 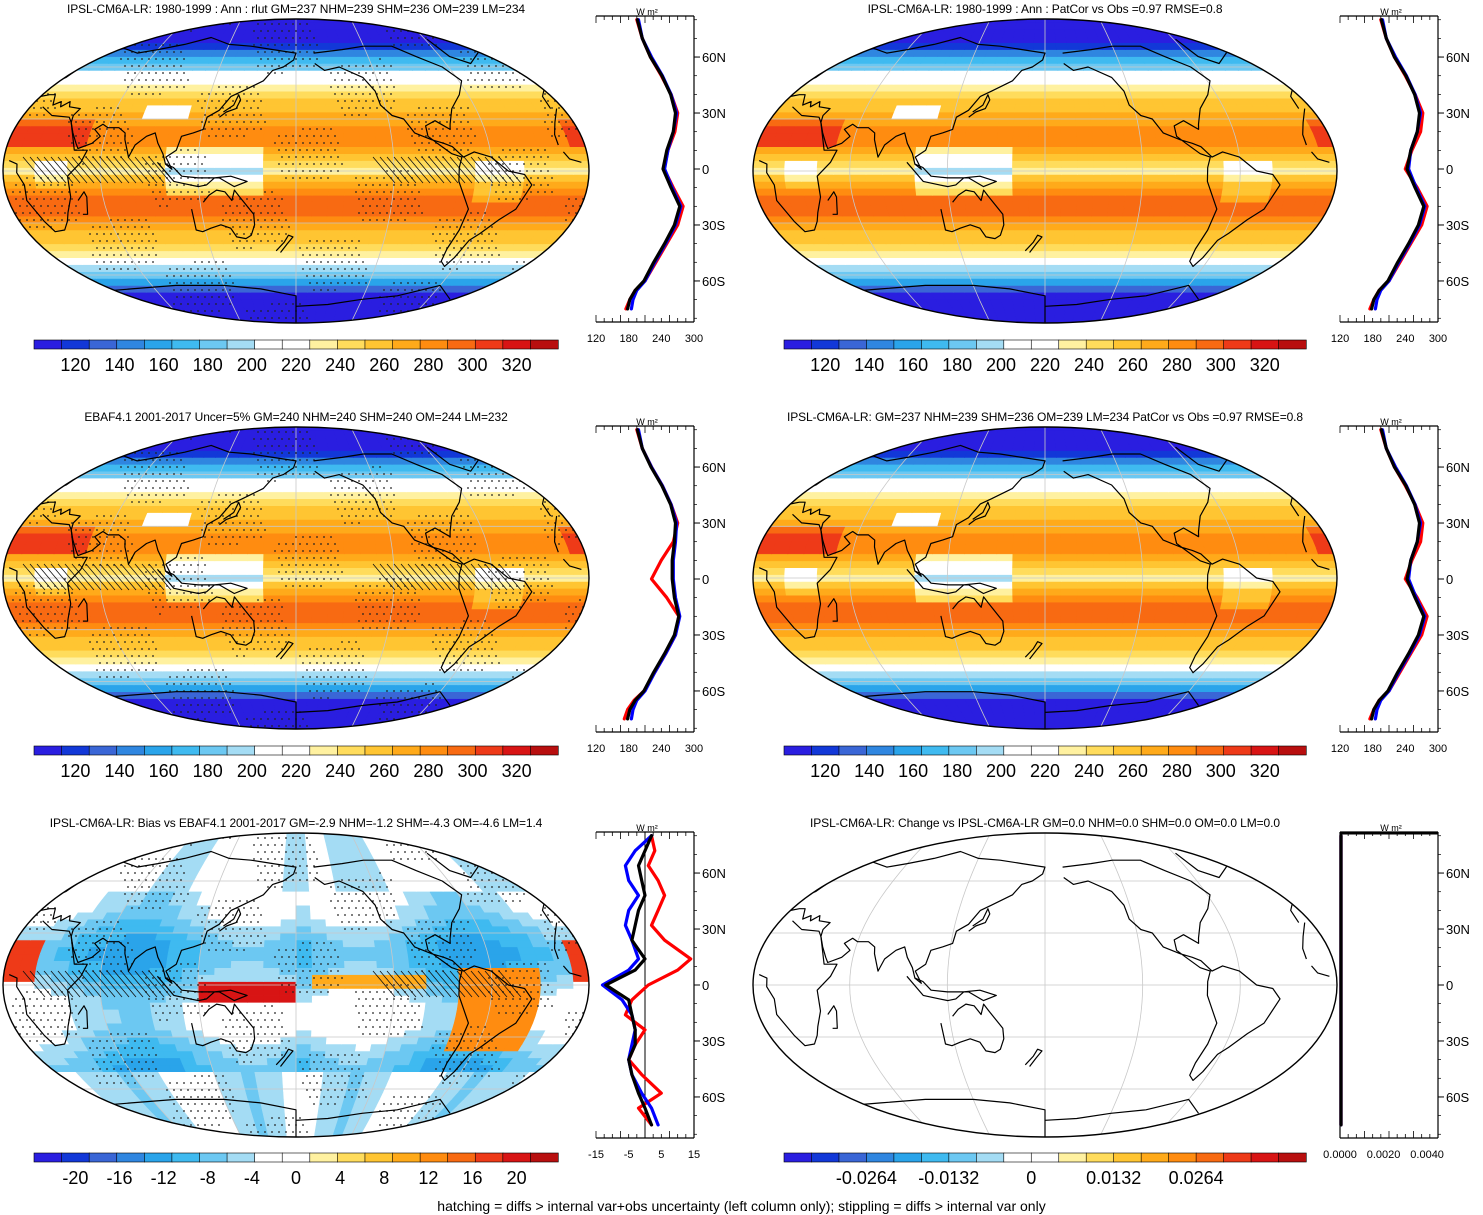 What do you see at coordinates (1045, 357) in the screenshot?
I see `colorbar-model-pattern: 120 140 160 180 200 220 240 260 280 300 320` at bounding box center [1045, 357].